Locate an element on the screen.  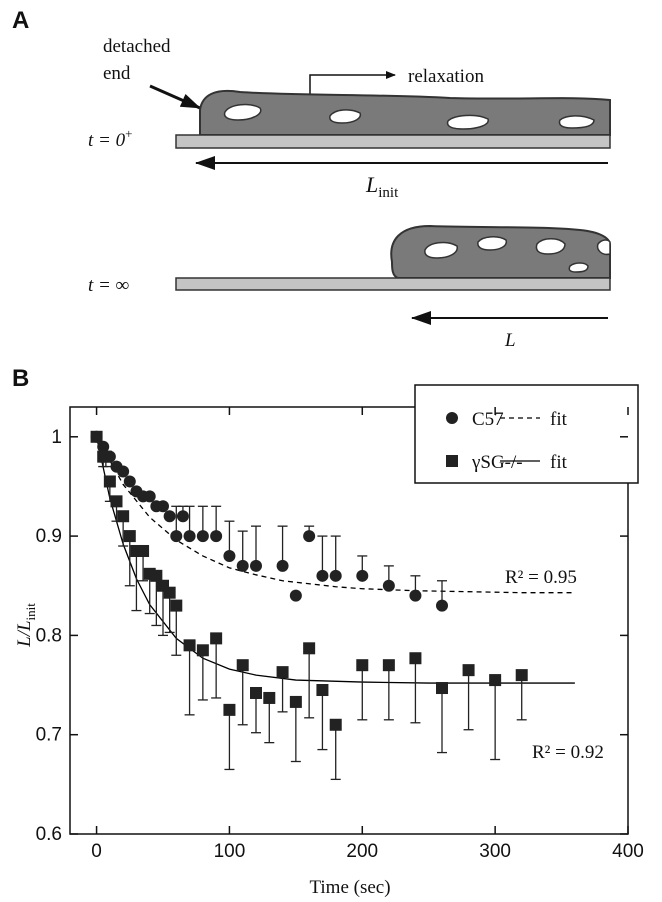
y-tick-label: 1 is located at coordinates (56, 437).